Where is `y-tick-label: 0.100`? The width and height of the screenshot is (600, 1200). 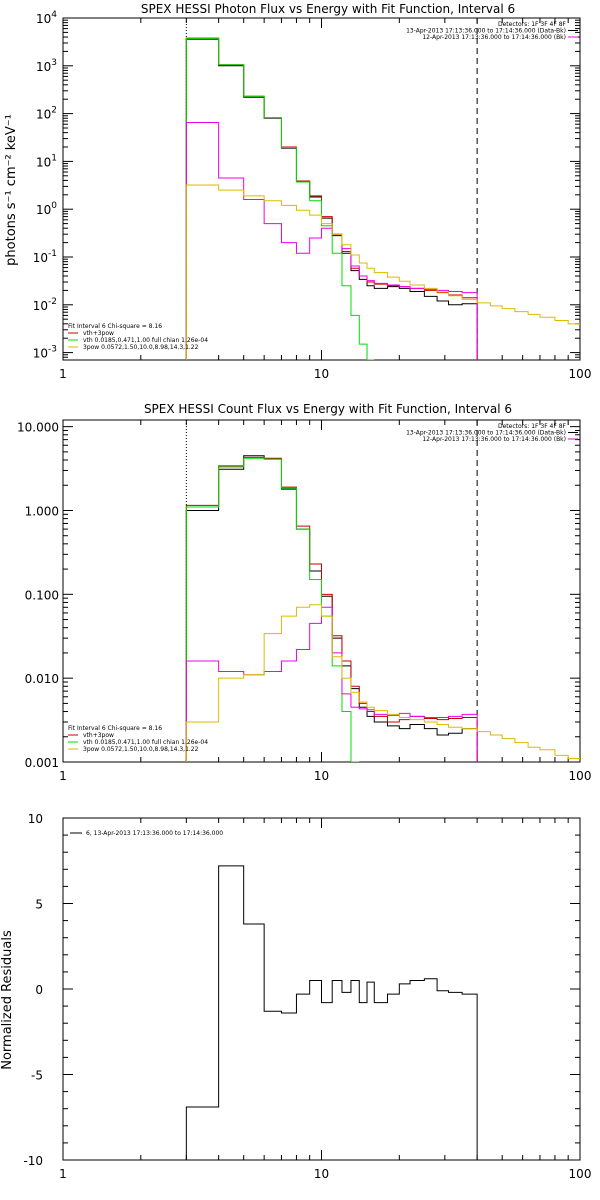 y-tick-label: 0.100 is located at coordinates (42, 595).